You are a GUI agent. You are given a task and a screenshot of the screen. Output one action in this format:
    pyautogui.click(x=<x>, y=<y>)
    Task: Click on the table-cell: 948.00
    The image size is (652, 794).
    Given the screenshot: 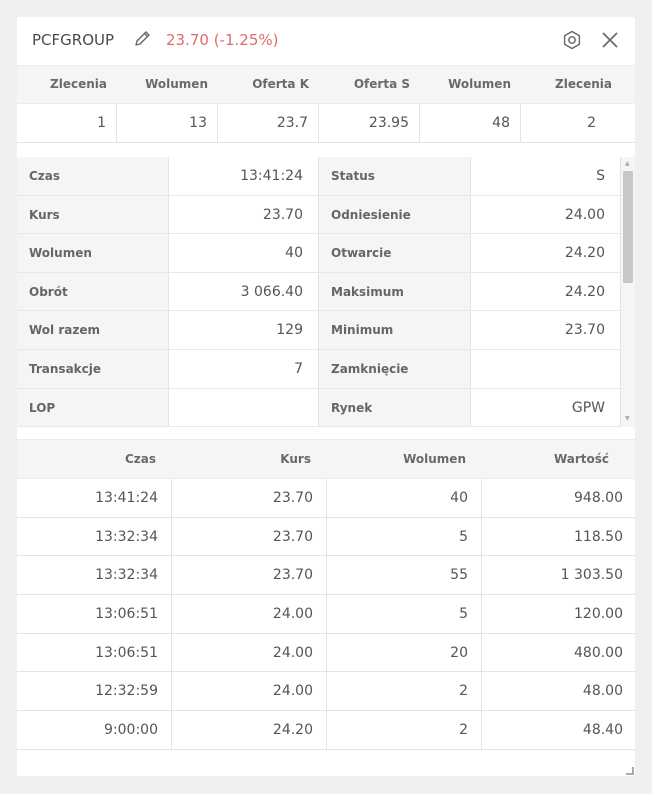 What is the action you would take?
    pyautogui.click(x=598, y=498)
    